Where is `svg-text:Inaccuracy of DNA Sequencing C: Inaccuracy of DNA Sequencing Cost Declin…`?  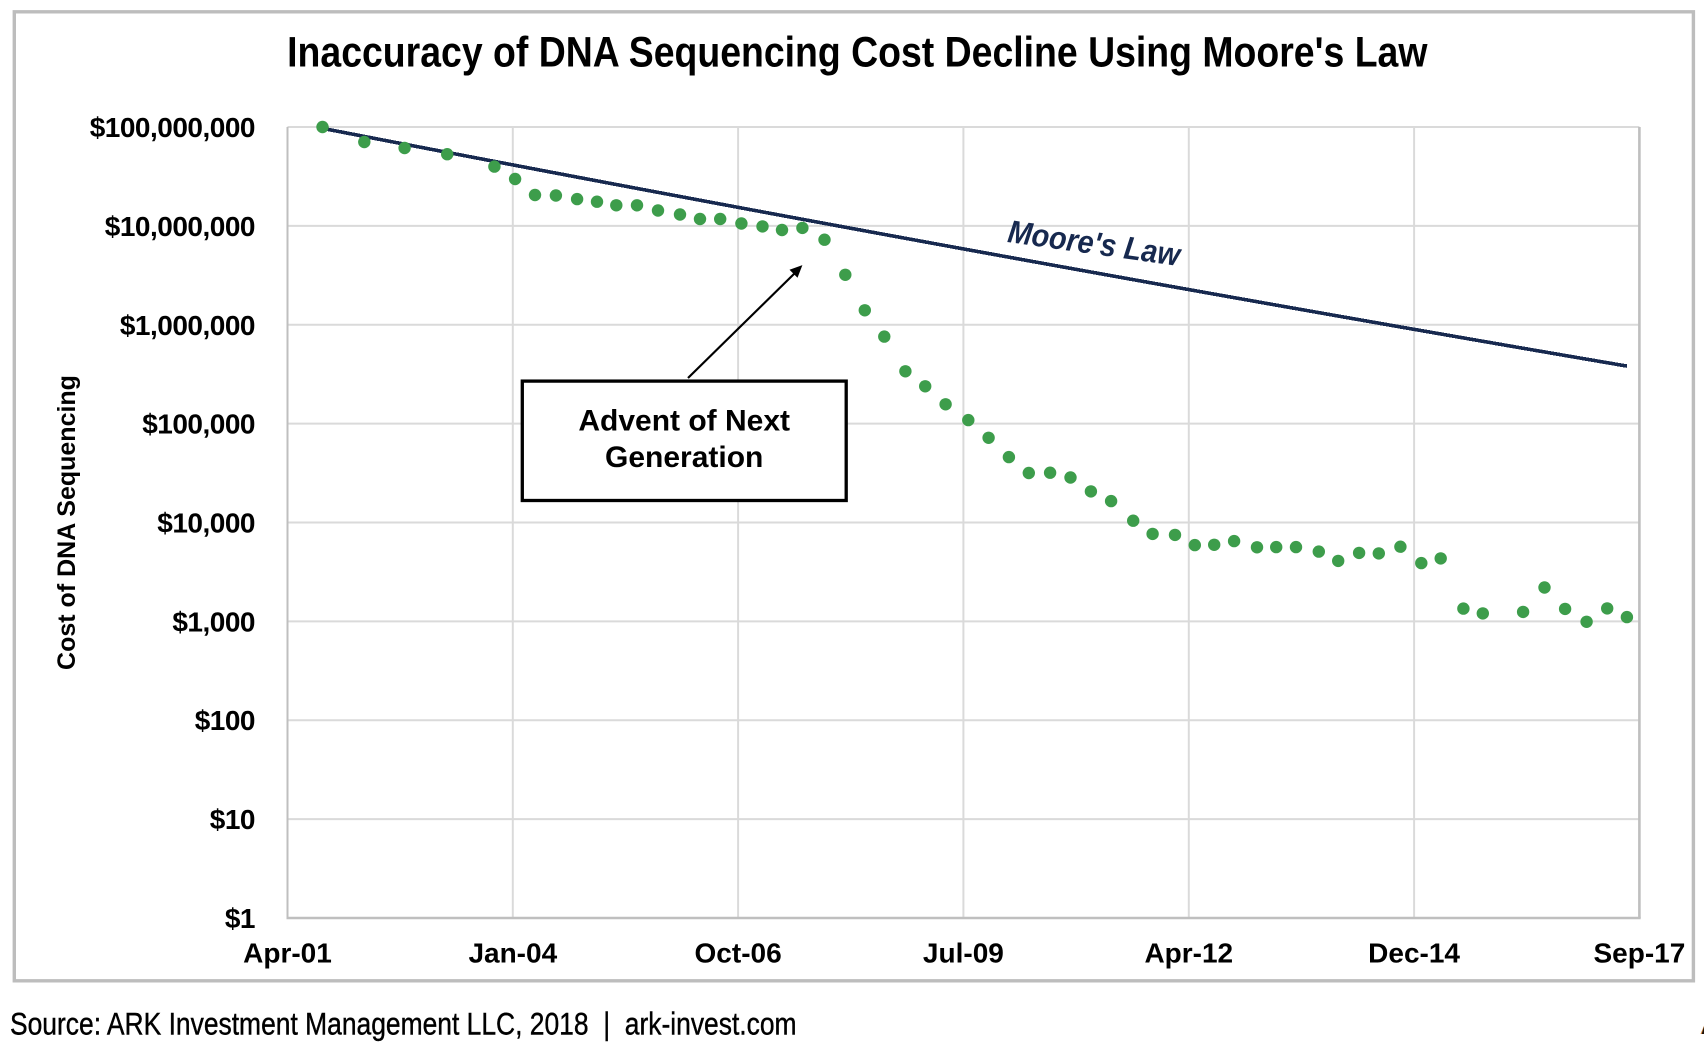 svg-text:Inaccuracy of DNA Sequencing C: Inaccuracy of DNA Sequencing Cost Declin… is located at coordinates (857, 52).